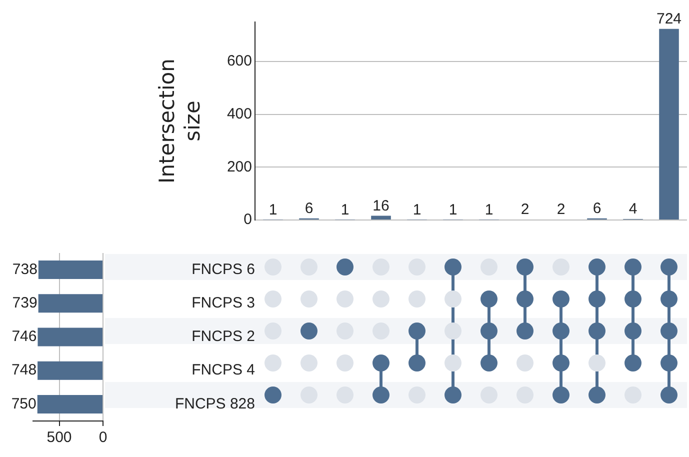 Image resolution: width=689 pixels, height=457 pixels. I want to click on data-label: 738, so click(25, 269).